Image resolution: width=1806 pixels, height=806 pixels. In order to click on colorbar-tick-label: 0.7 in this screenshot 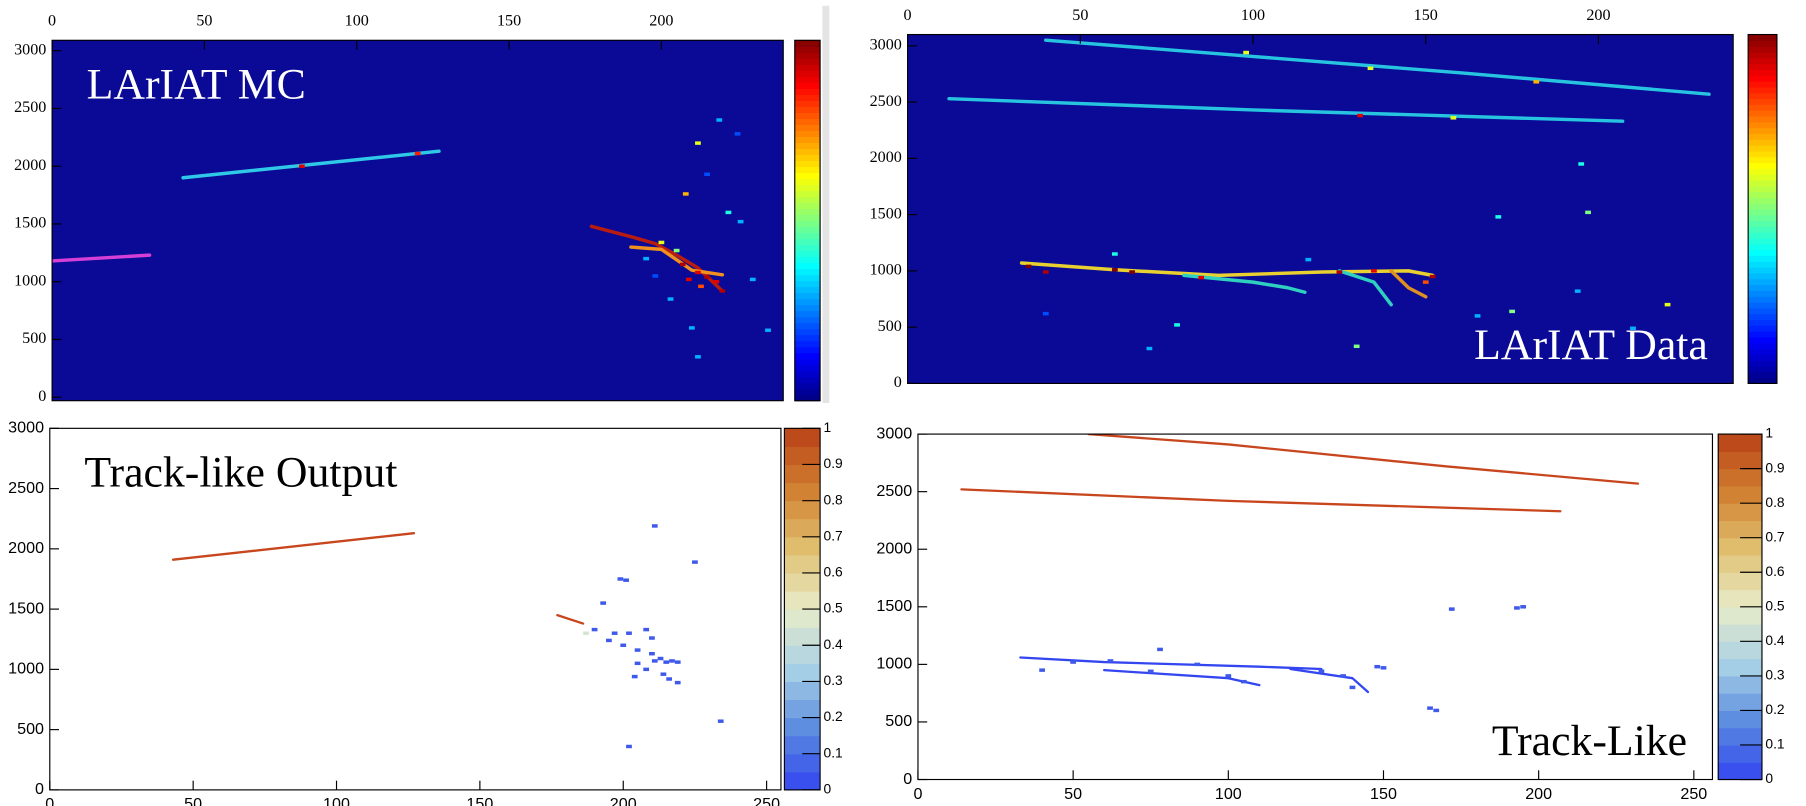, I will do `click(1774, 536)`.